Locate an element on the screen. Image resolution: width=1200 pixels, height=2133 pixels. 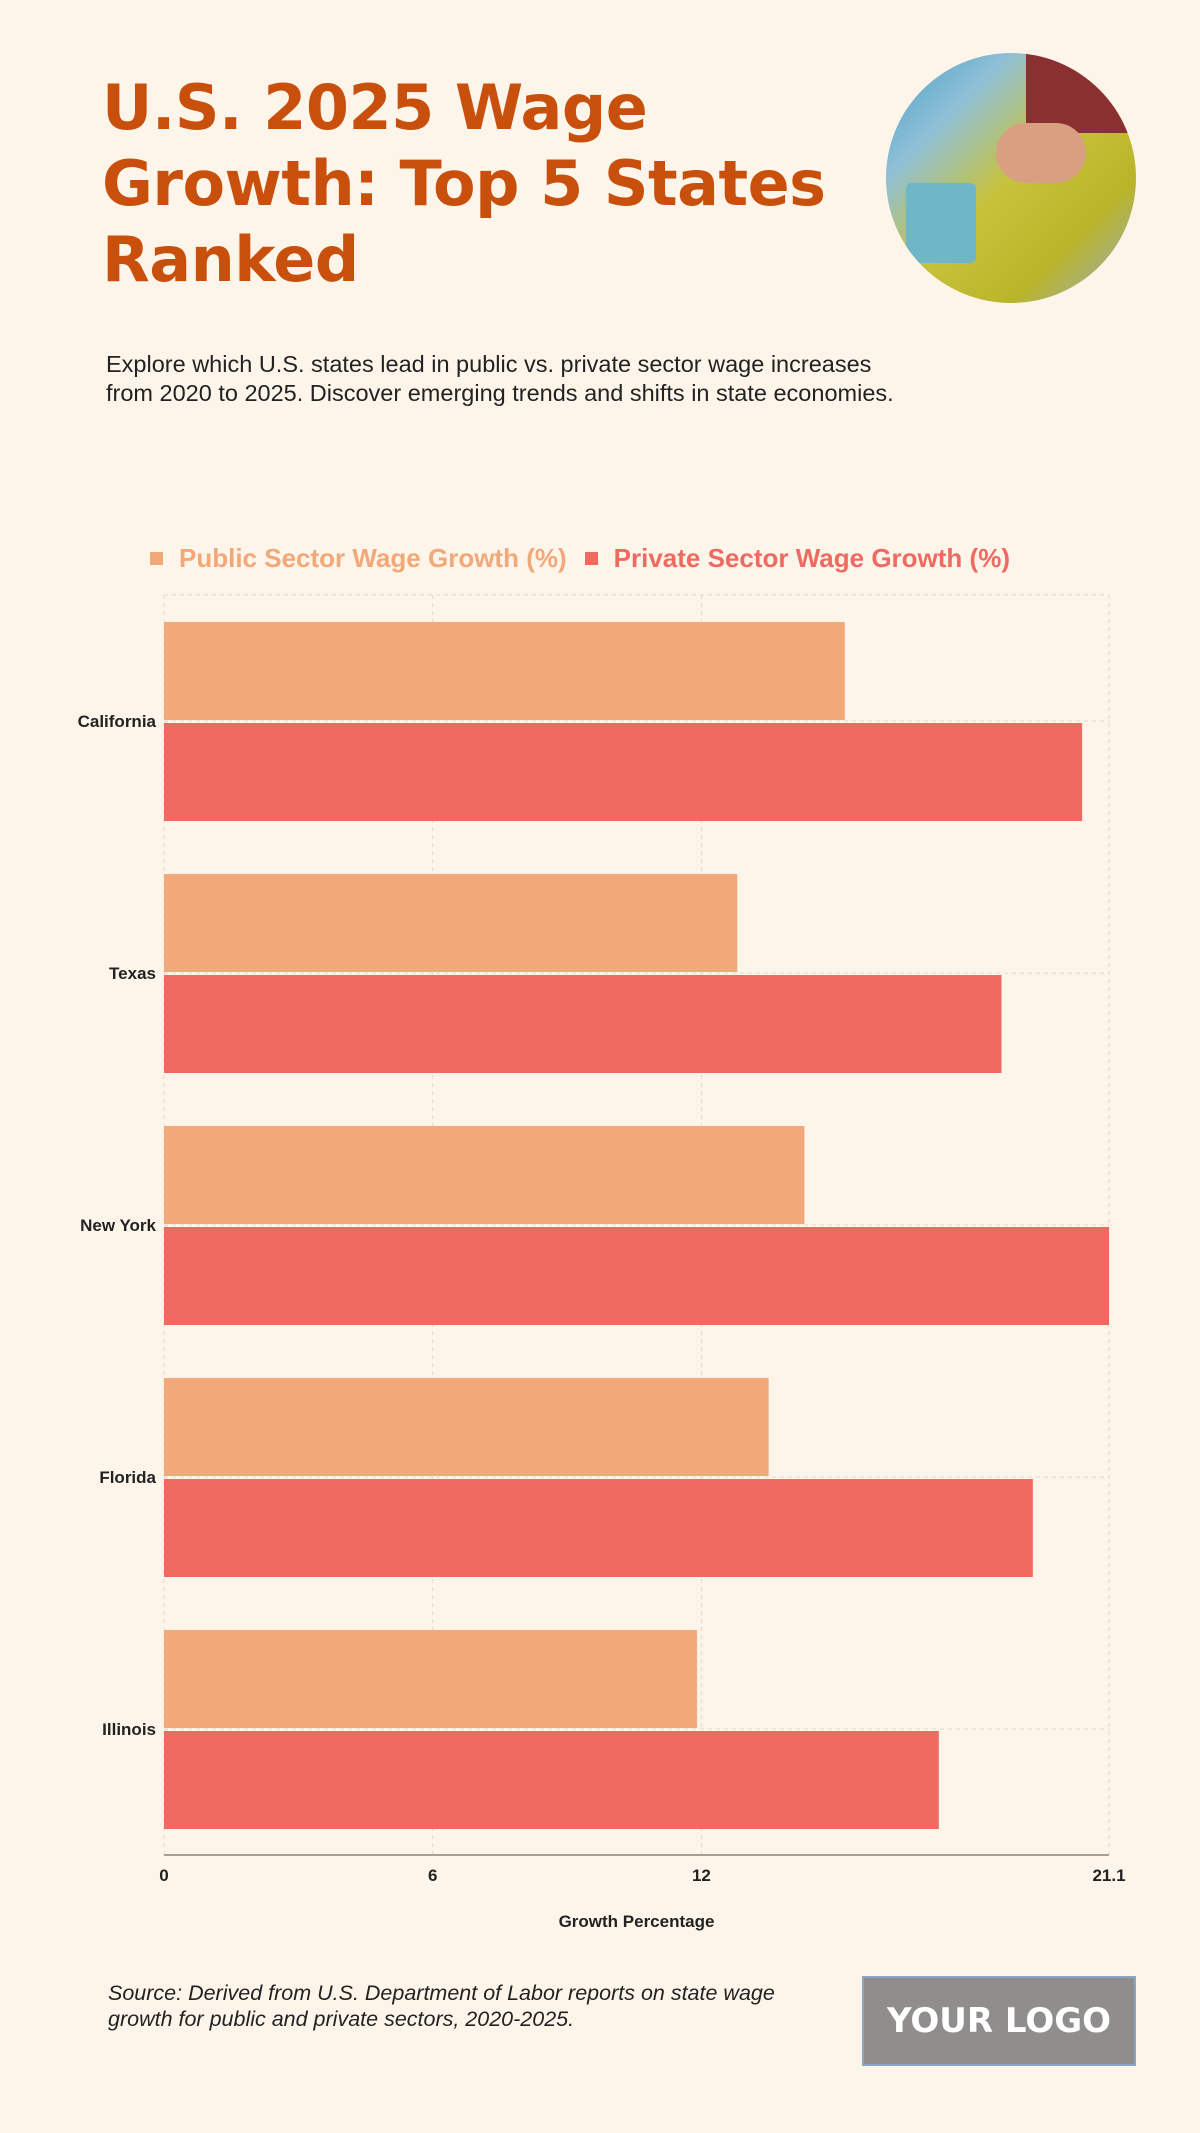
photo-basket is located at coordinates (941, 223).